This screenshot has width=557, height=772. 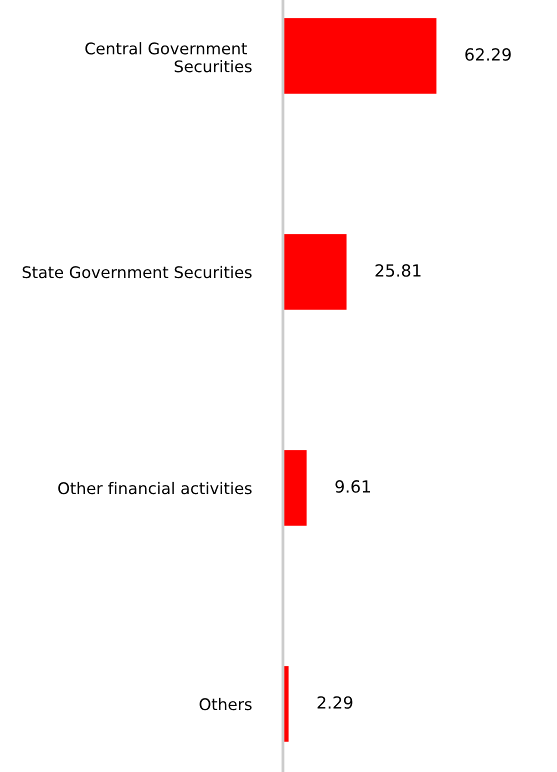 What do you see at coordinates (226, 704) in the screenshot?
I see `y-tick-label: Others` at bounding box center [226, 704].